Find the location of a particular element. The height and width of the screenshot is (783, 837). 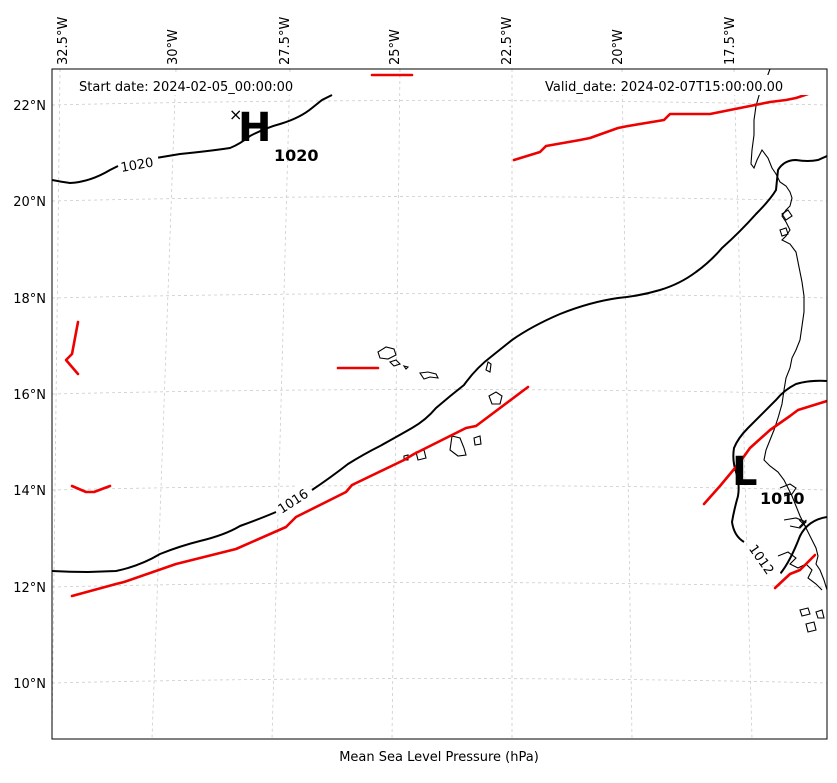

lat-tick-label: 10°N is located at coordinates (29, 684).